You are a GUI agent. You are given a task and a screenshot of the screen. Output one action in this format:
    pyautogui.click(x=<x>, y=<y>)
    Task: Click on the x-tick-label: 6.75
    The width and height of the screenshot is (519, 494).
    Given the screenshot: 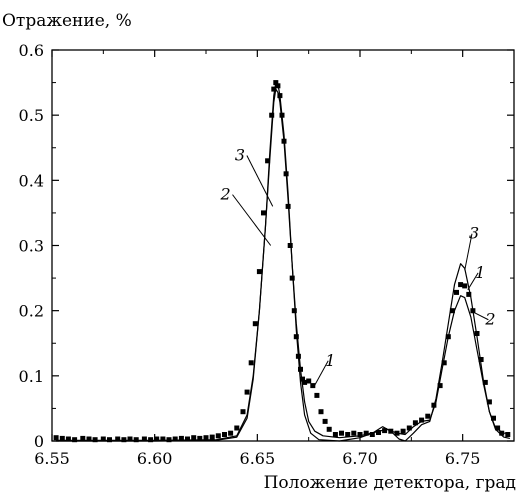 What is the action you would take?
    pyautogui.click(x=463, y=458)
    